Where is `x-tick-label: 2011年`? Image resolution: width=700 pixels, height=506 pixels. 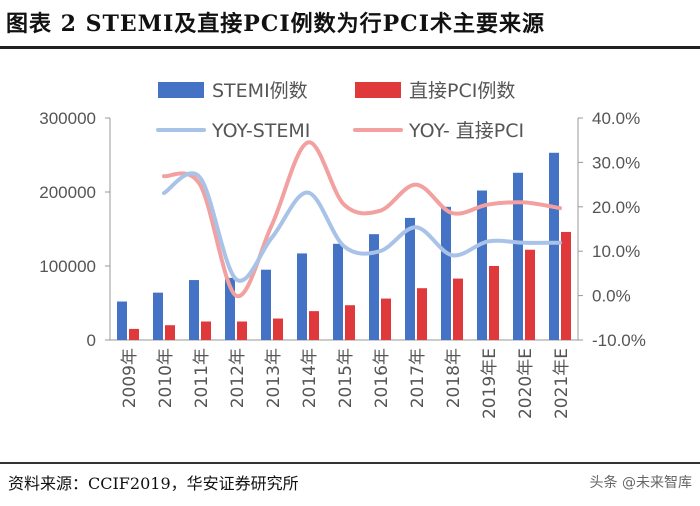 x-tick-label: 2011年 is located at coordinates (202, 378).